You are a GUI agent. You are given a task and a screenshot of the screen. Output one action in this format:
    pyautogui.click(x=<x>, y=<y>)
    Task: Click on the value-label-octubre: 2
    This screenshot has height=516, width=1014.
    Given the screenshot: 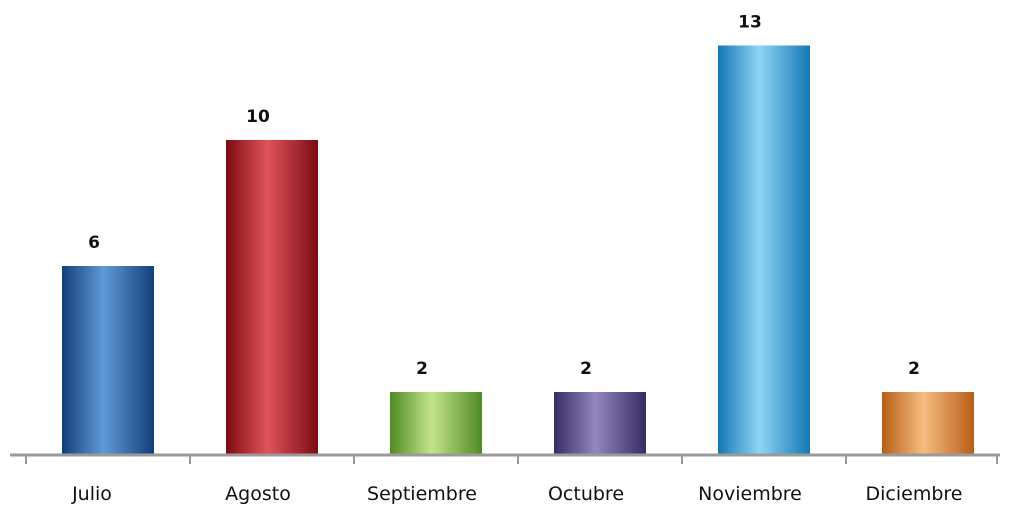 What is the action you would take?
    pyautogui.click(x=586, y=369)
    